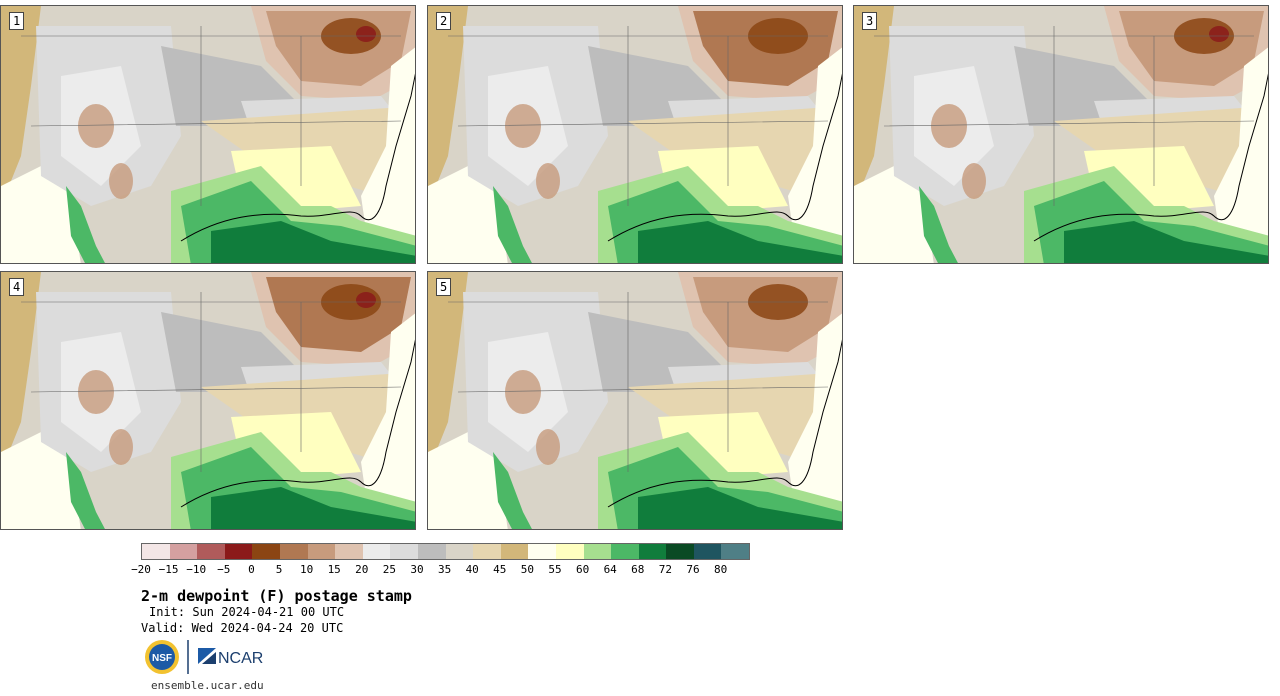 The height and width of the screenshot is (696, 1280). I want to click on colorbar, so click(446, 551).